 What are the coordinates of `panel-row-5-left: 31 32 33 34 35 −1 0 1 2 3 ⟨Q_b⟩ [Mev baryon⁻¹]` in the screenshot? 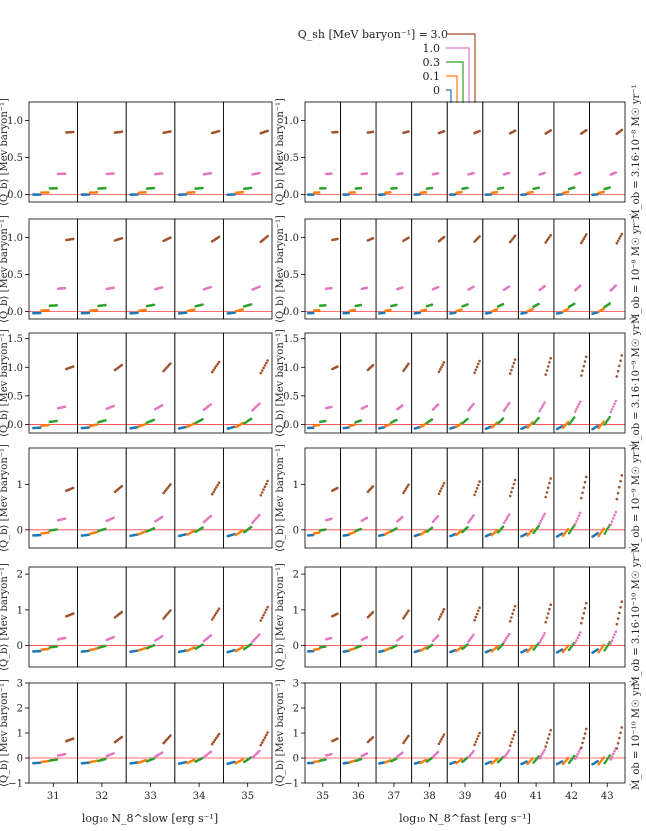 It's located at (136, 740).